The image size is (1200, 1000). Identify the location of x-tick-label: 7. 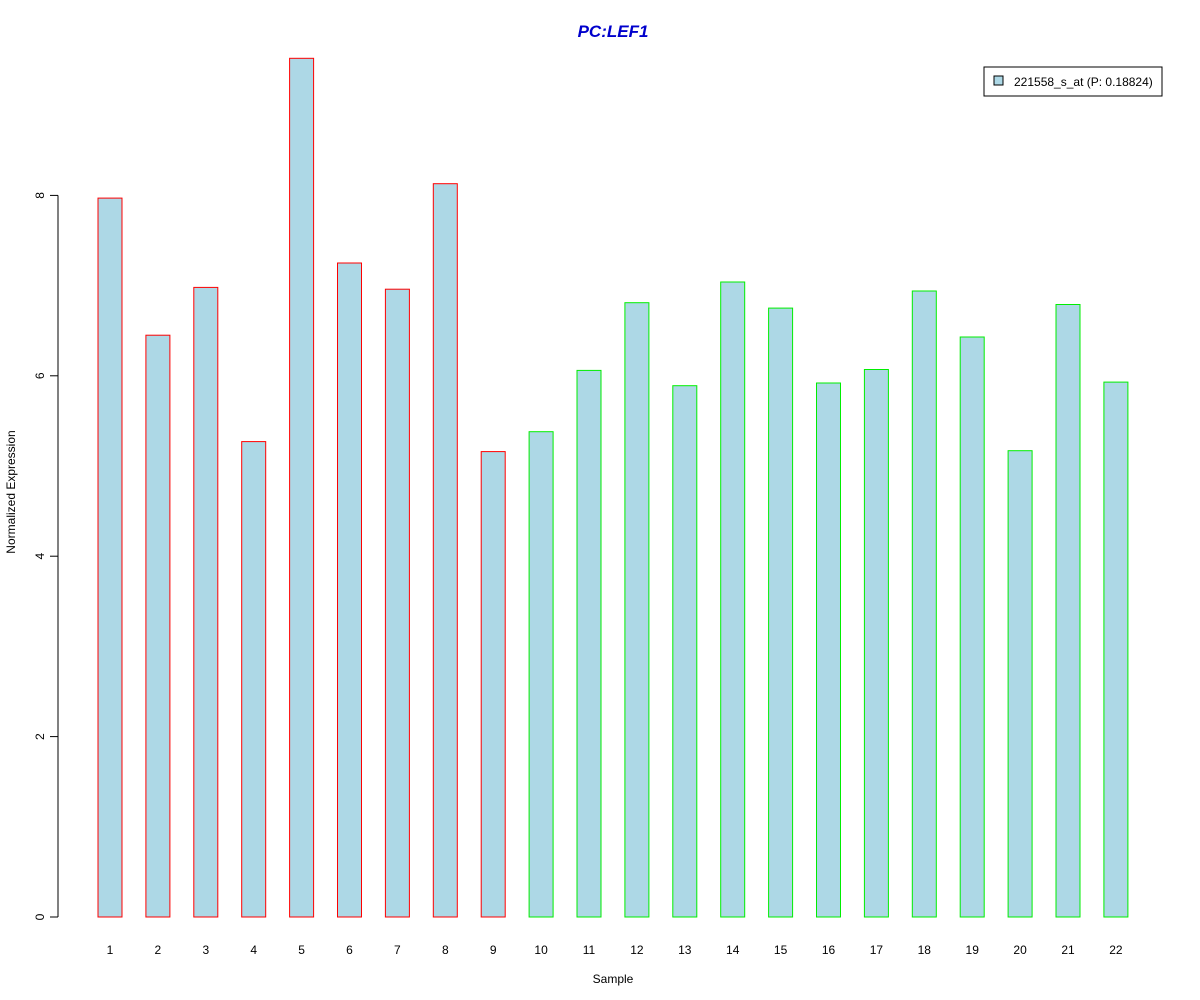
(397, 950).